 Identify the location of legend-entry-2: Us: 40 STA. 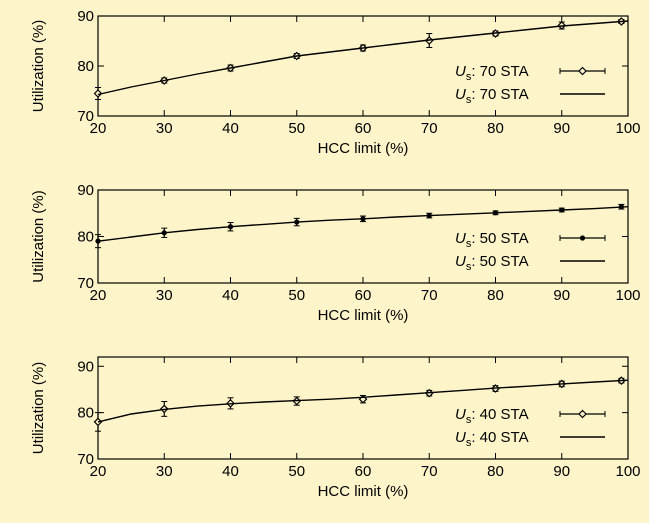
(492, 439).